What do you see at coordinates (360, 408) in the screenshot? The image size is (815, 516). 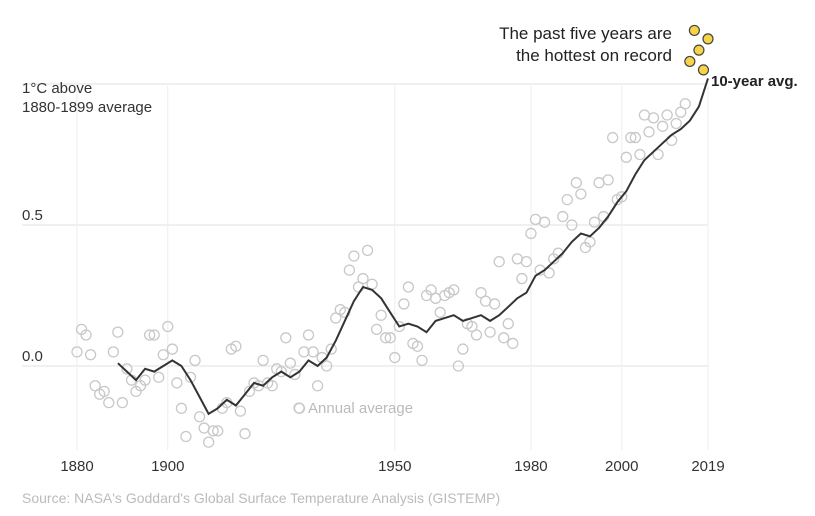 I see `annual-average-label: Annual average` at bounding box center [360, 408].